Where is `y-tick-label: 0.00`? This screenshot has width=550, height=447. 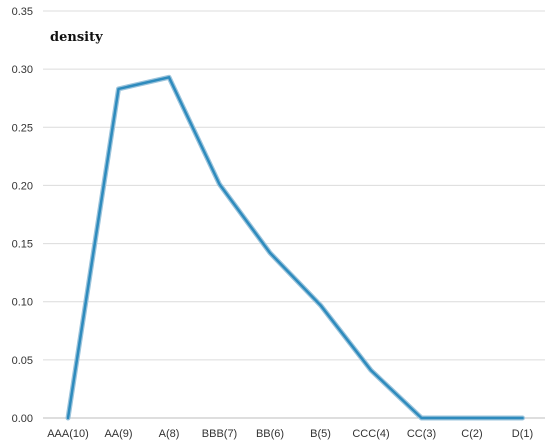 y-tick-label: 0.00 is located at coordinates (22, 419).